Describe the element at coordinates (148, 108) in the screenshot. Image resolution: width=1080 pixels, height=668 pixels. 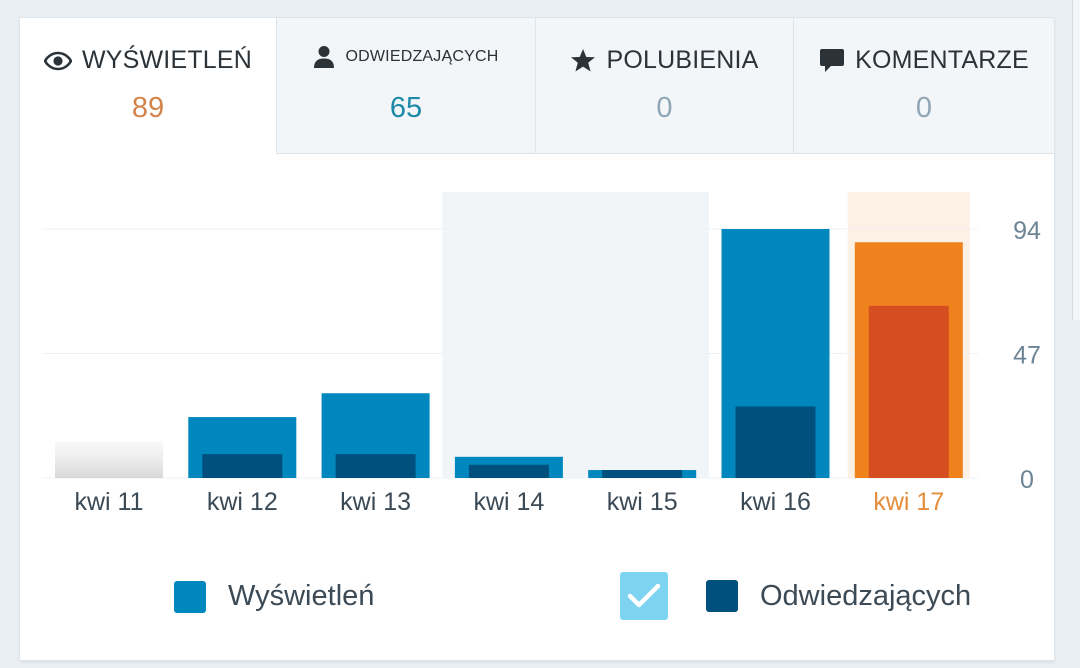
I see `tab-views-value: 89` at that location.